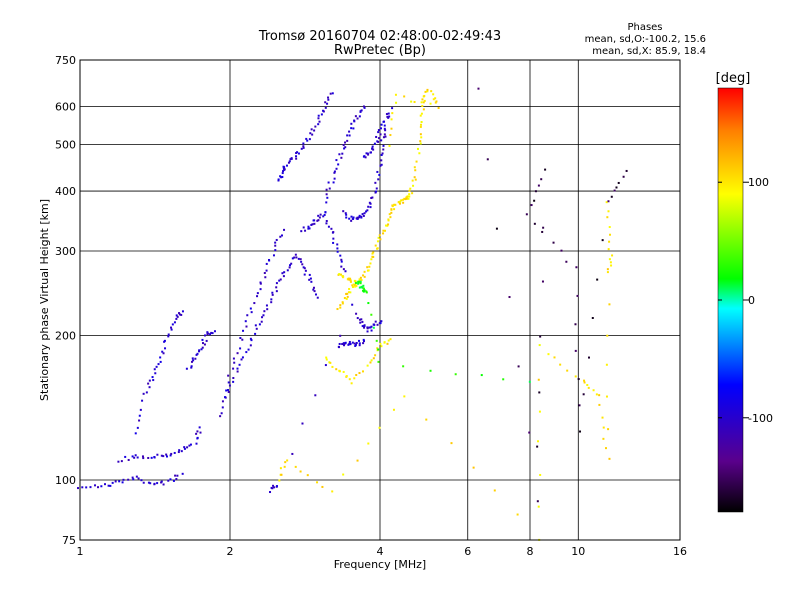 This screenshot has width=800, height=600. Describe the element at coordinates (467, 551) in the screenshot. I see `x-tick-label: 6` at that location.